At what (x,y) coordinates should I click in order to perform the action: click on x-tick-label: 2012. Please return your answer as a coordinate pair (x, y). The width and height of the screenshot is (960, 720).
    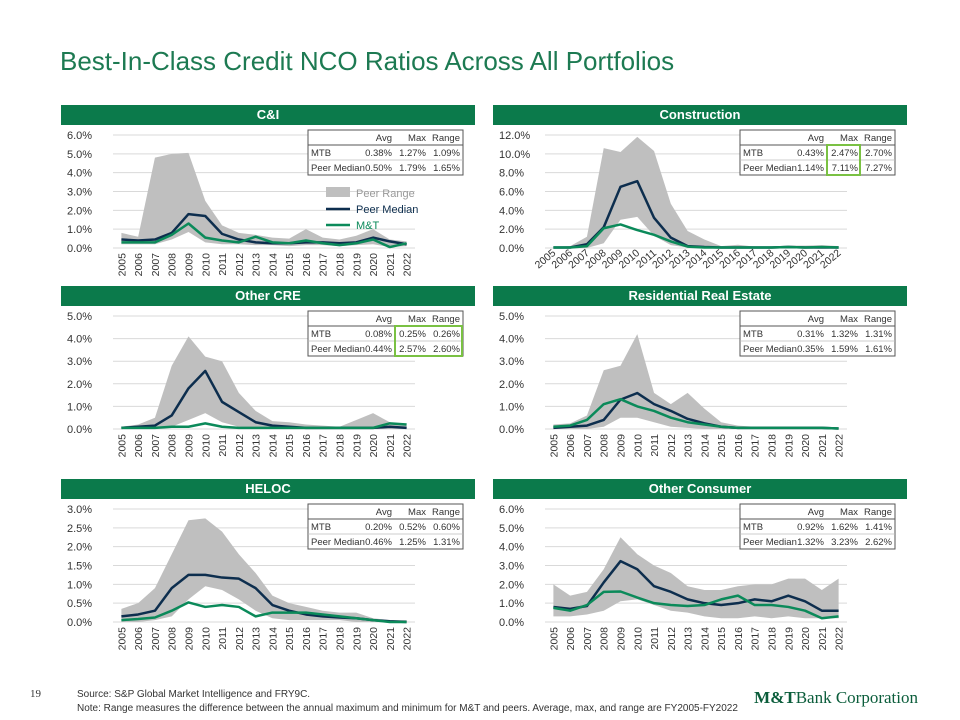
    Looking at the image, I should click on (240, 446).